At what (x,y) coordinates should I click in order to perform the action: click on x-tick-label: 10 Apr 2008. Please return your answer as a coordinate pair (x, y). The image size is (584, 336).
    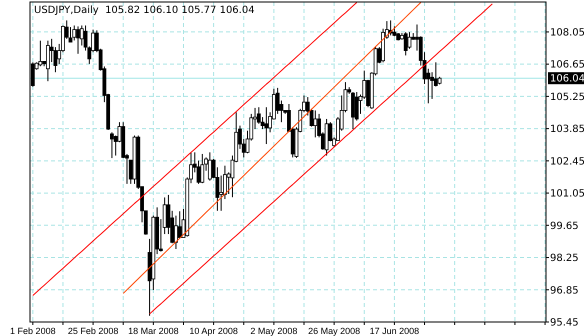
    Looking at the image, I should click on (213, 331).